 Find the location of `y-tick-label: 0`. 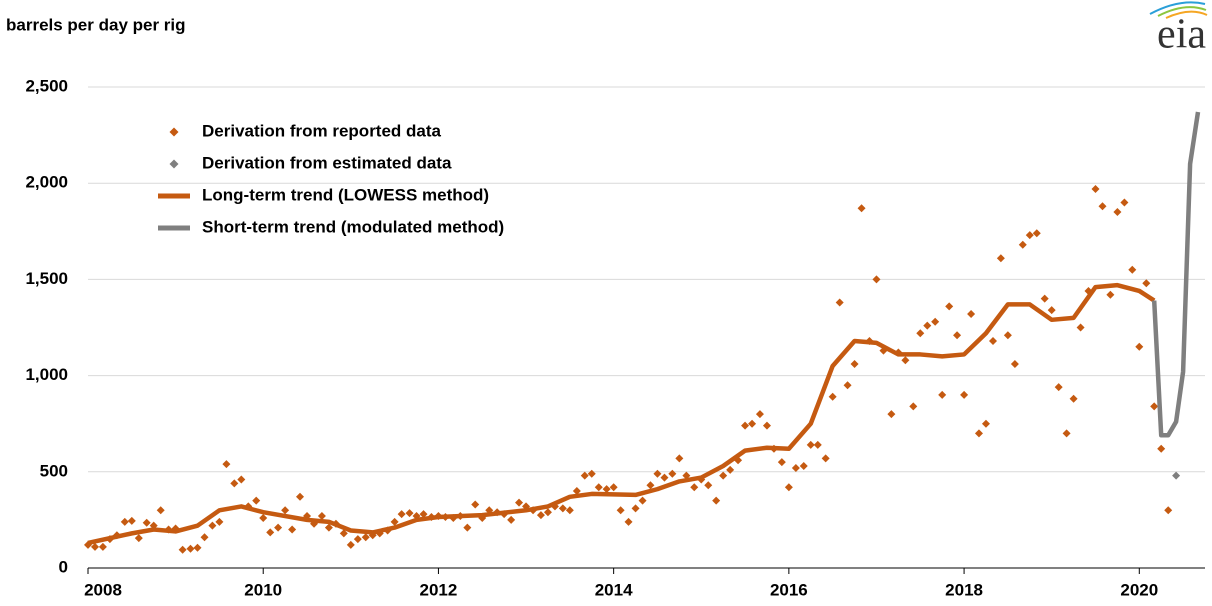

y-tick-label: 0 is located at coordinates (63, 566).